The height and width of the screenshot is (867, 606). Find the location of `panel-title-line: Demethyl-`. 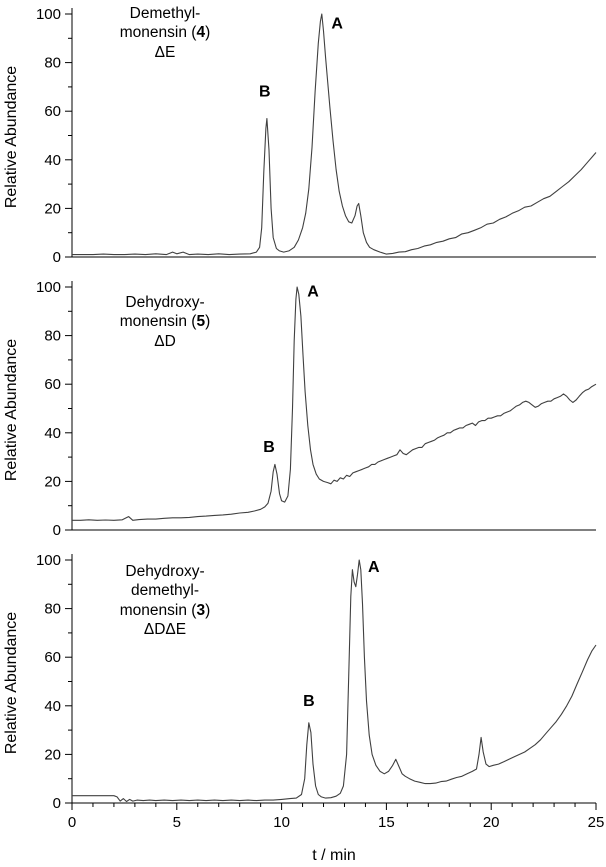

panel-title-line: Demethyl- is located at coordinates (165, 13).